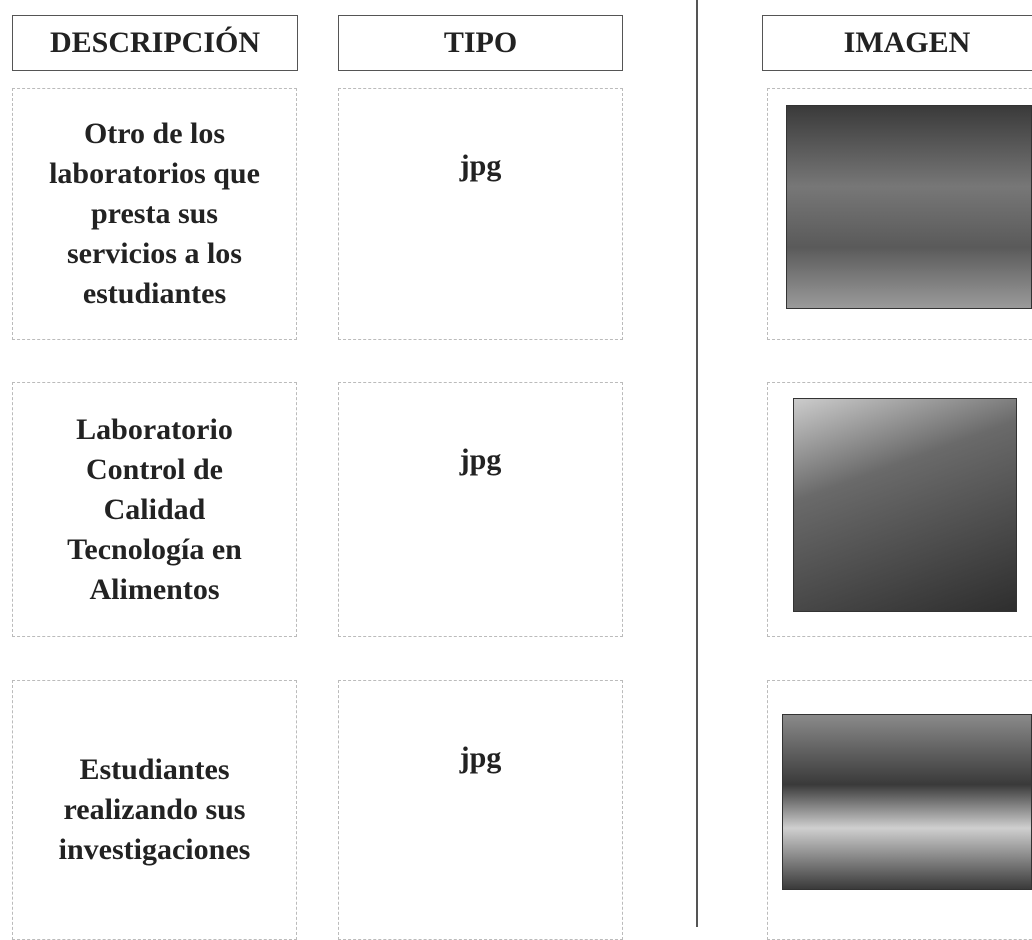 The height and width of the screenshot is (940, 1032). I want to click on description-line: realizando sus, so click(154, 809).